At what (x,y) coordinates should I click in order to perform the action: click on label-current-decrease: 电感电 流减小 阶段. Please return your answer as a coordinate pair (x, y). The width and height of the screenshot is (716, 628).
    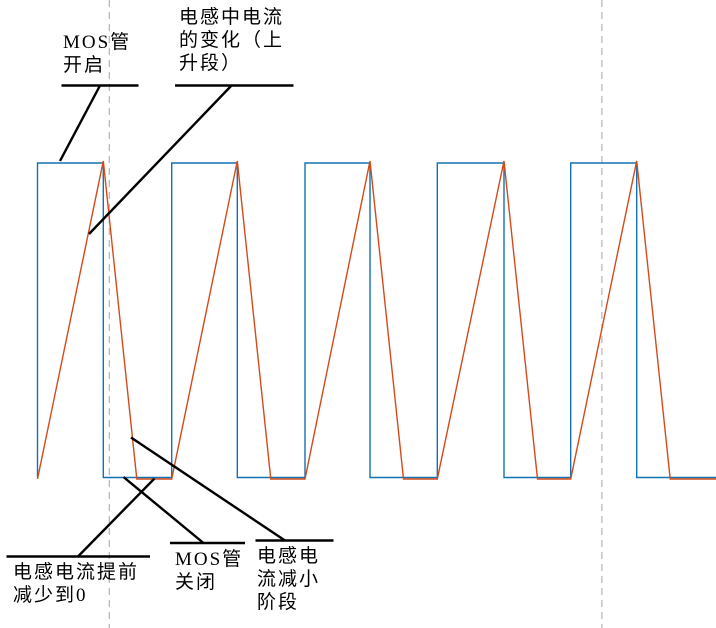
    Looking at the image, I should click on (289, 579).